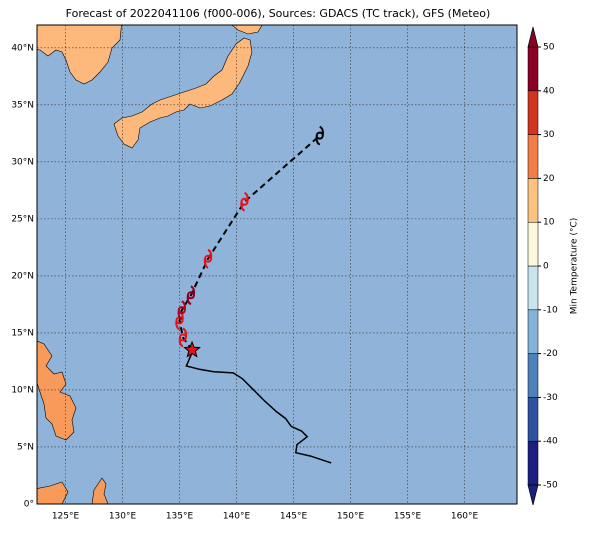  Describe the element at coordinates (351, 517) in the screenshot. I see `x-tick-label: 150°E` at that location.